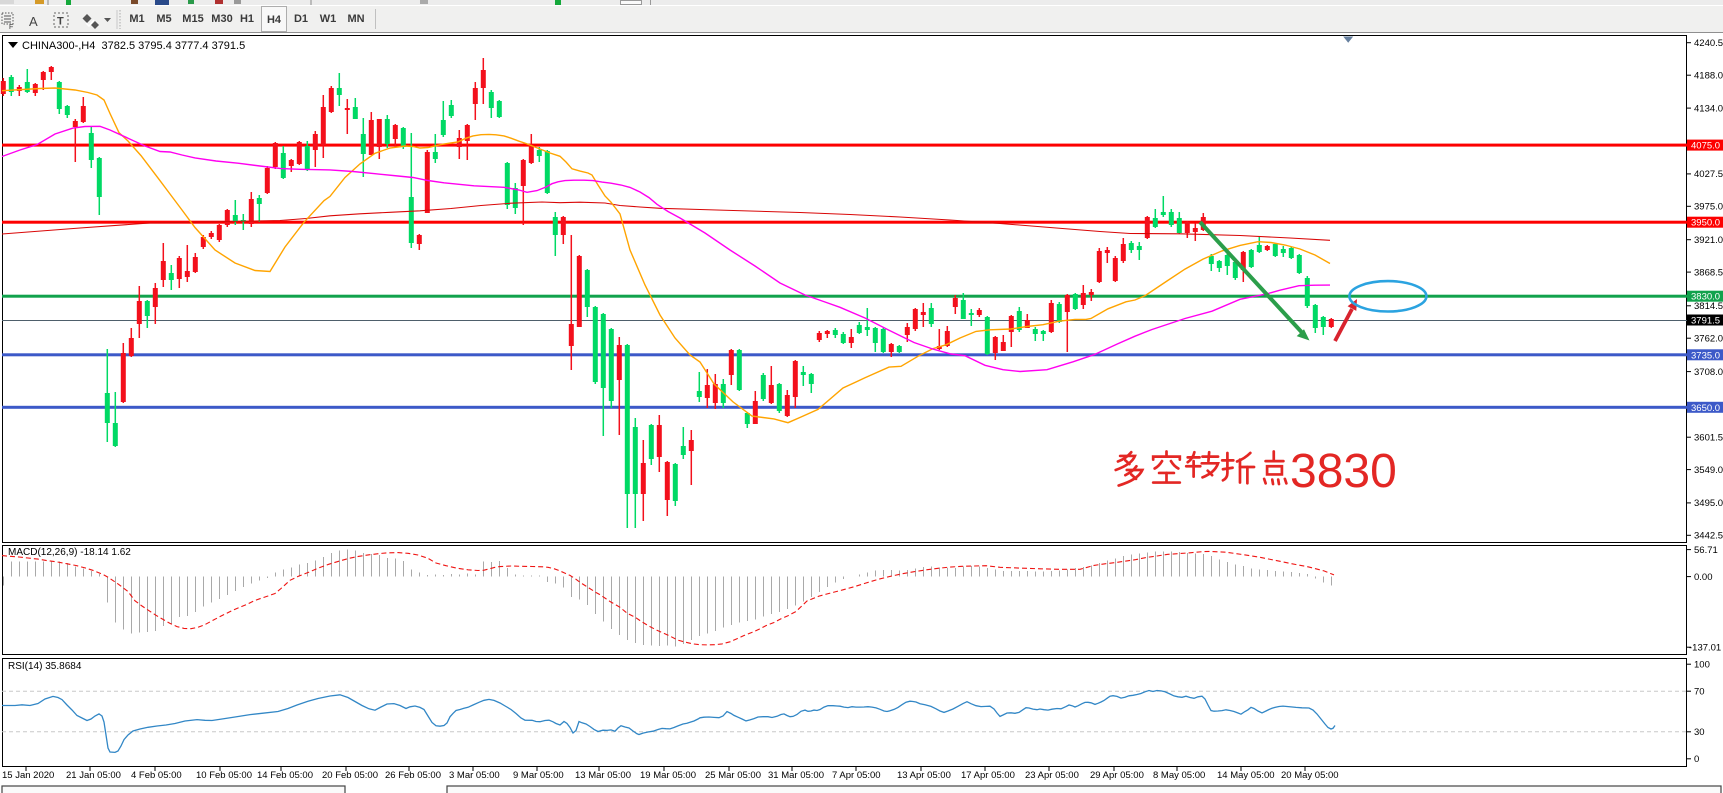 The image size is (1723, 793). What do you see at coordinates (285, 775) in the screenshot?
I see `svg-text: 14 Feb 05:00` at bounding box center [285, 775].